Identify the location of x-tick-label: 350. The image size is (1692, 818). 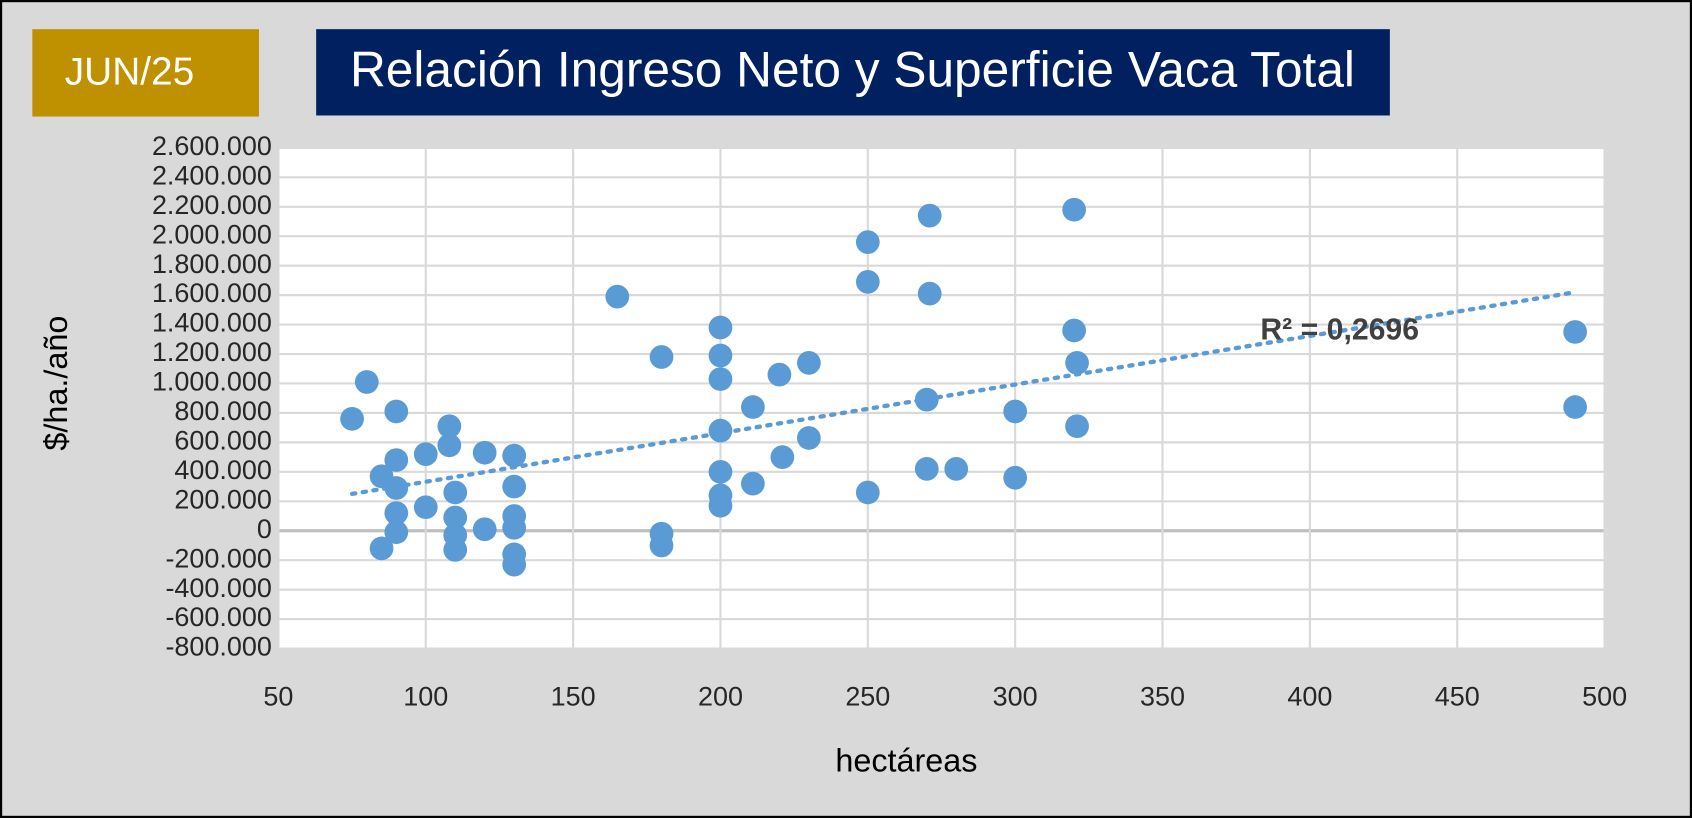
(1162, 696).